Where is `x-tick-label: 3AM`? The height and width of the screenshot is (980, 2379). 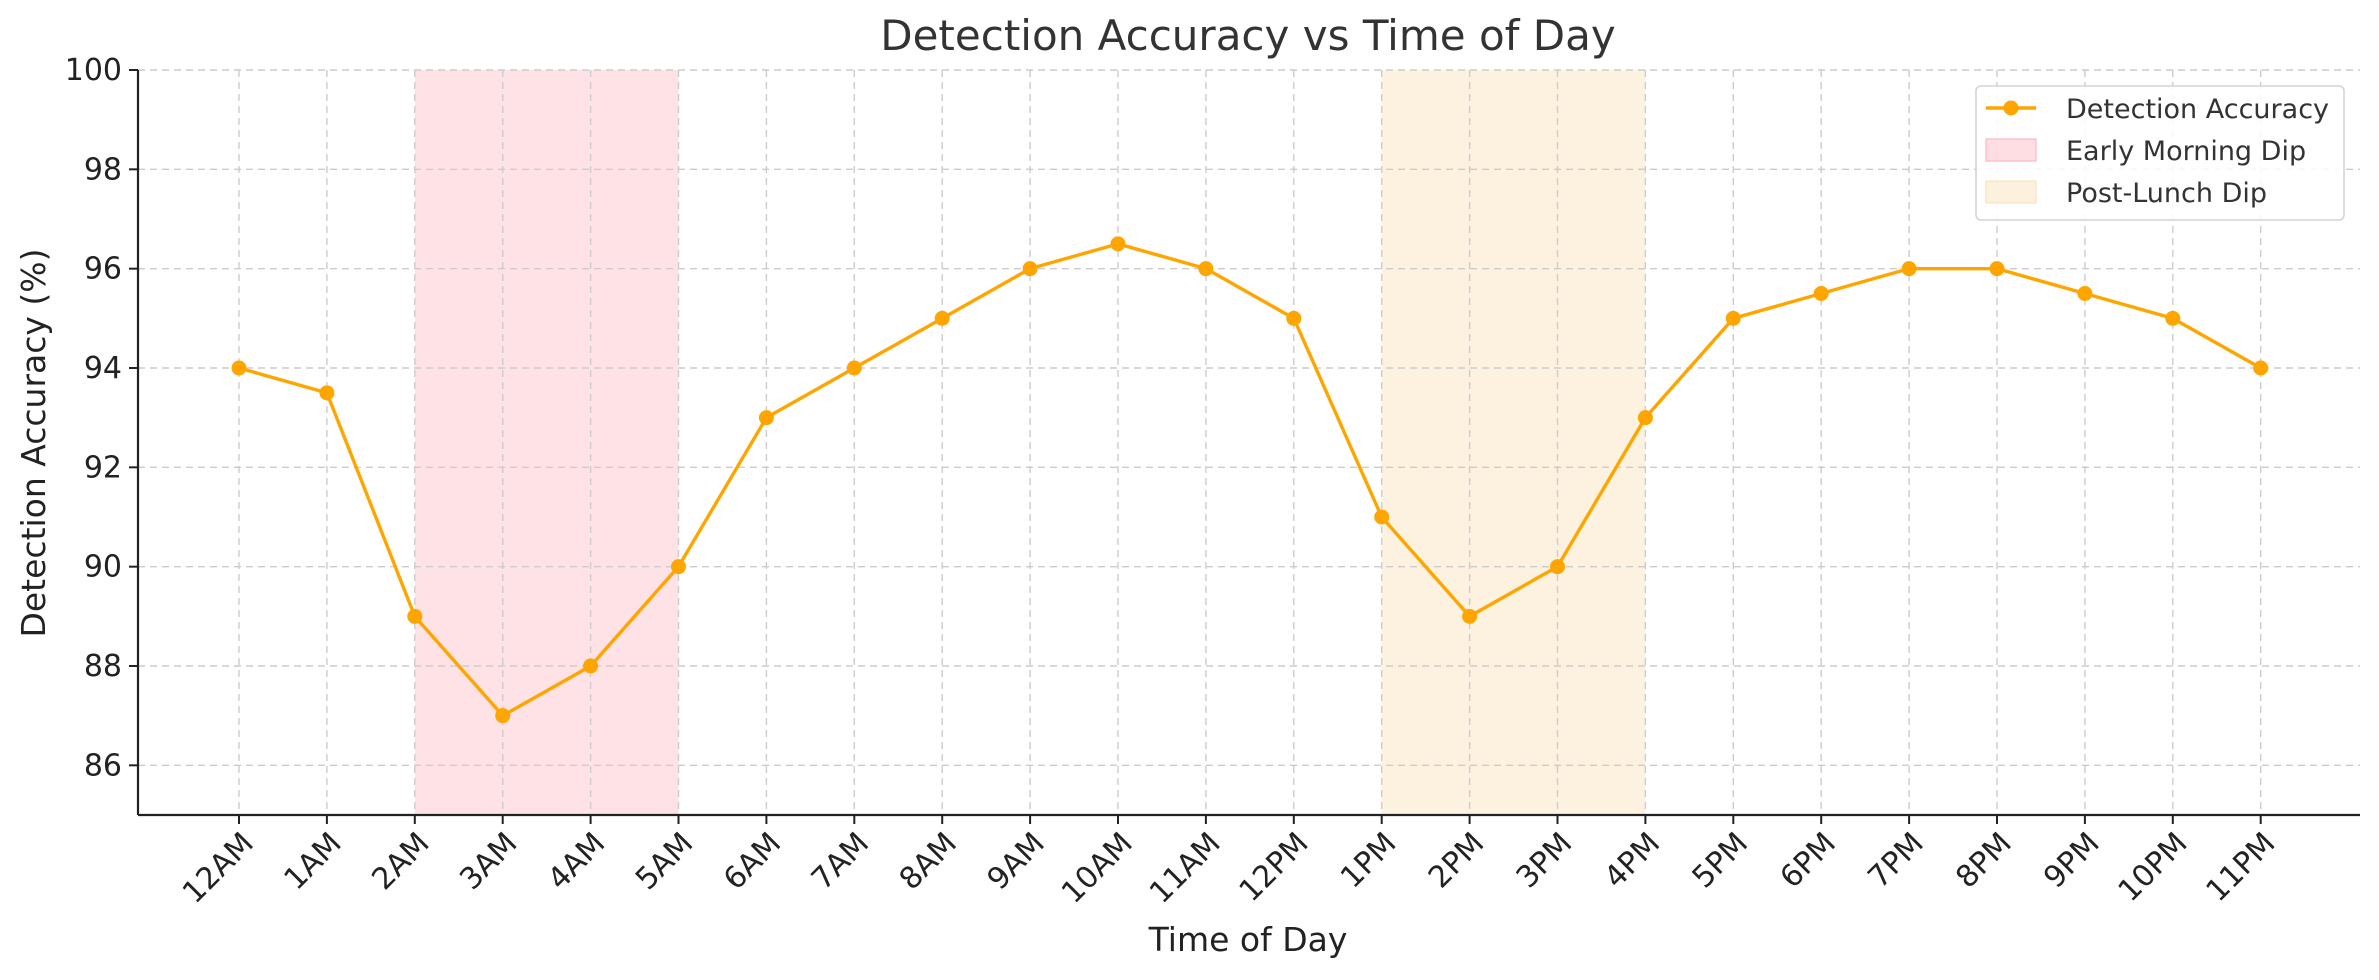 x-tick-label: 3AM is located at coordinates (488, 861).